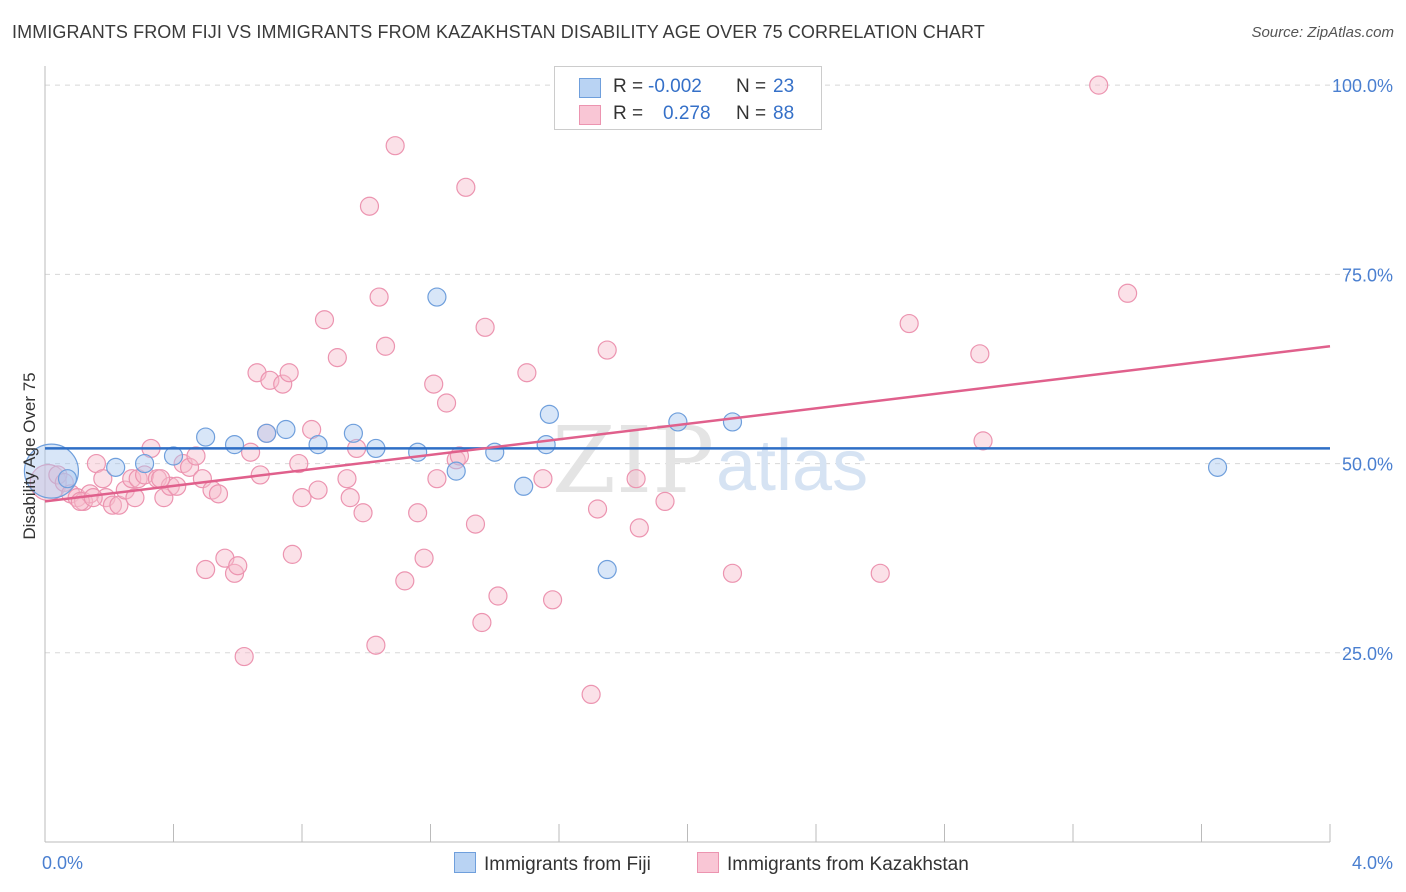 The image size is (1406, 892). What do you see at coordinates (590, 88) in the screenshot?
I see `fiji-swatch` at bounding box center [590, 88].